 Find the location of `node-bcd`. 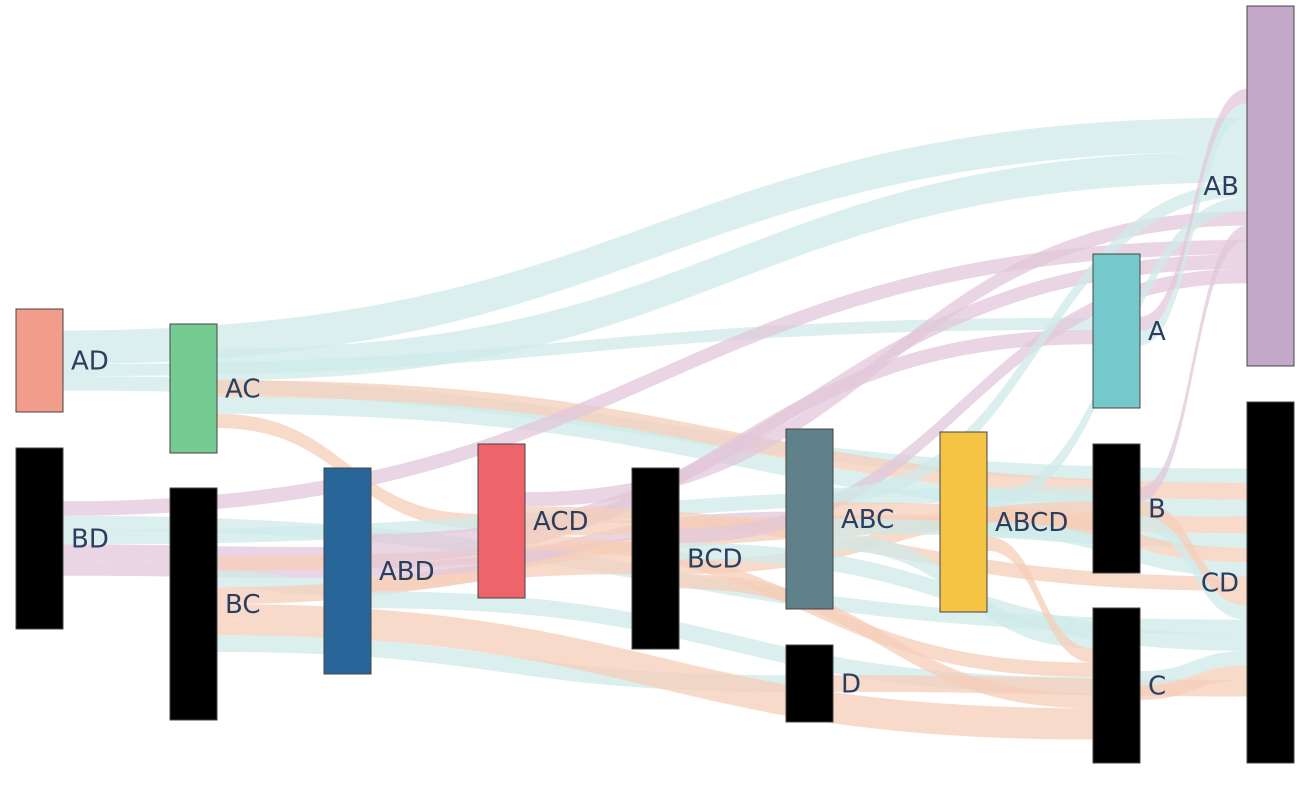

node-bcd is located at coordinates (655, 558).